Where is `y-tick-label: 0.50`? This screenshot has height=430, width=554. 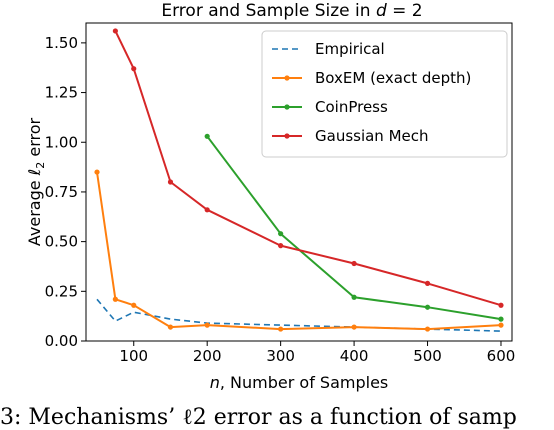 y-tick-label: 0.50 is located at coordinates (61, 242).